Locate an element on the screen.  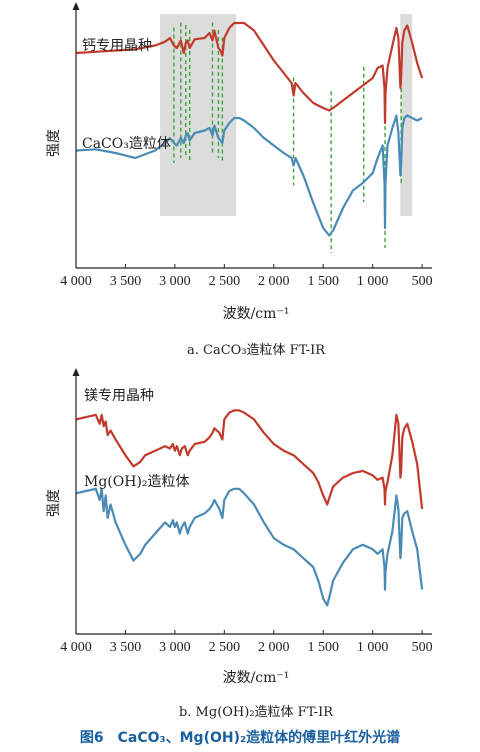
panel-b-tick-label-6: 1 000 is located at coordinates (373, 647).